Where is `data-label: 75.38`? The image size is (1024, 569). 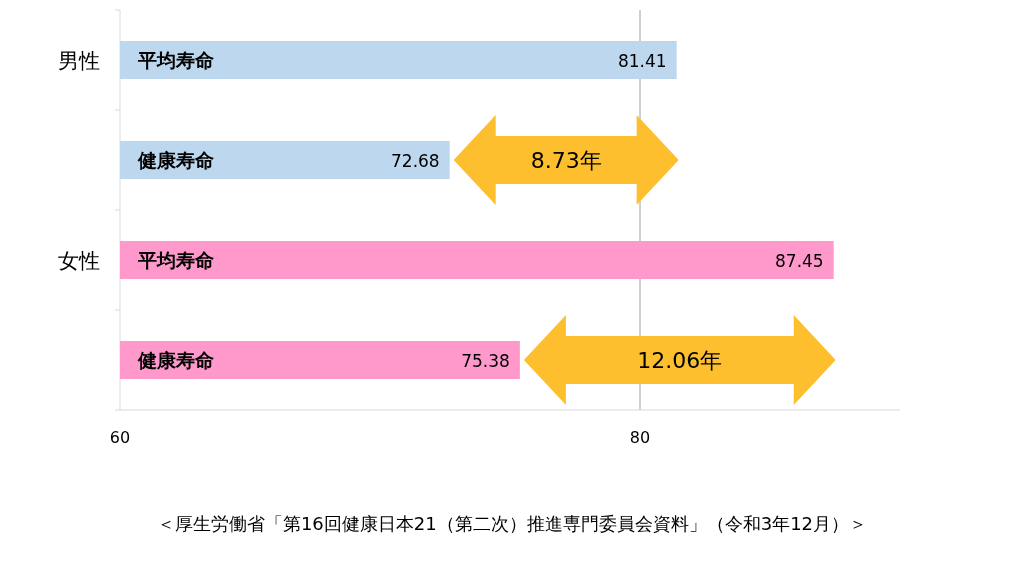 data-label: 75.38 is located at coordinates (485, 361).